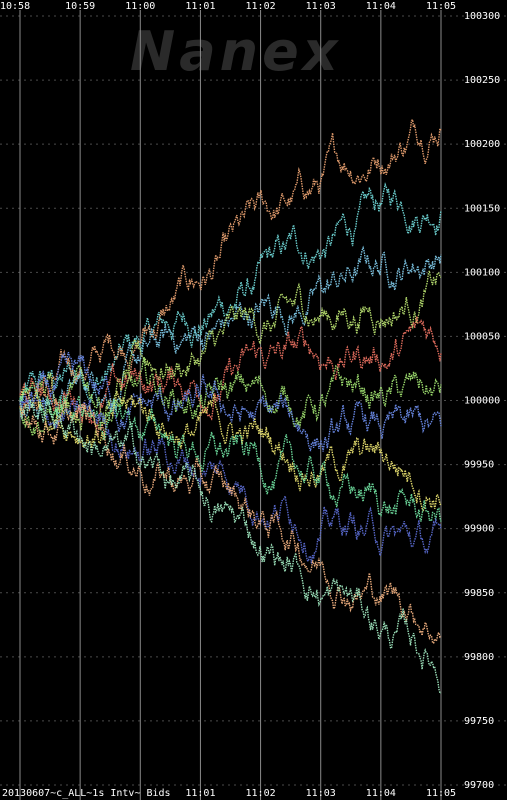  What do you see at coordinates (200, 6) in the screenshot?
I see `x-tick-label: 11:01` at bounding box center [200, 6].